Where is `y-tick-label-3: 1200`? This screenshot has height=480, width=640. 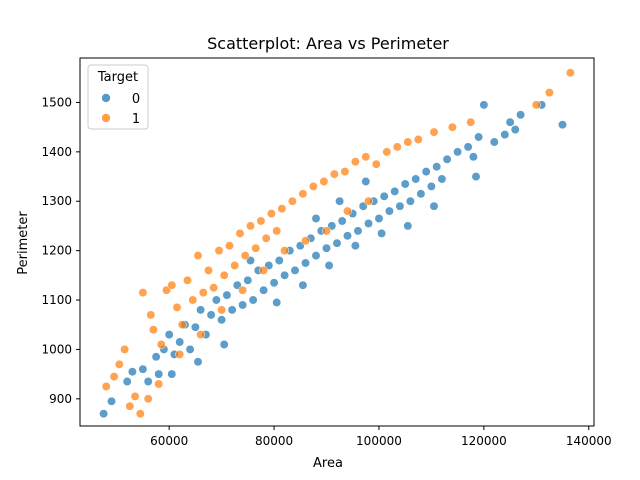
y-tick-label-3: 1200 is located at coordinates (56, 251).